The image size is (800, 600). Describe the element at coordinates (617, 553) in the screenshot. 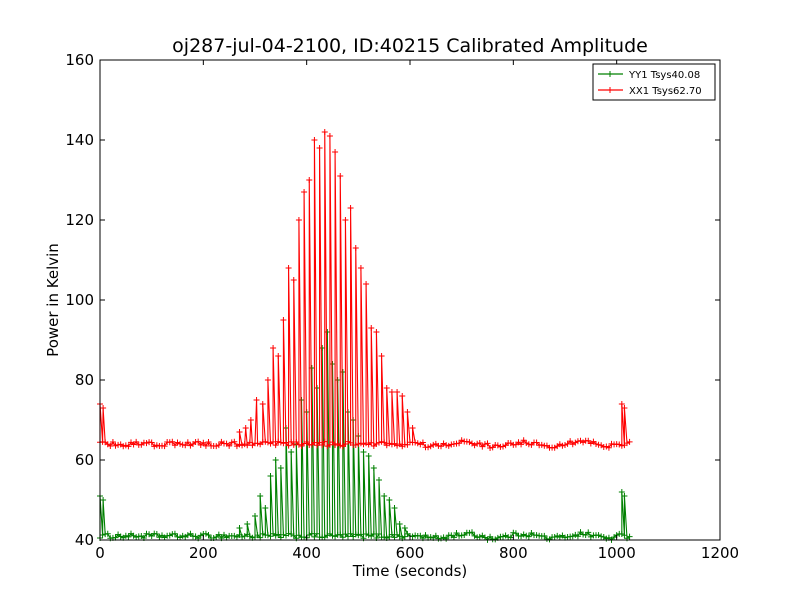

I see `x-tick-label: 1000` at that location.